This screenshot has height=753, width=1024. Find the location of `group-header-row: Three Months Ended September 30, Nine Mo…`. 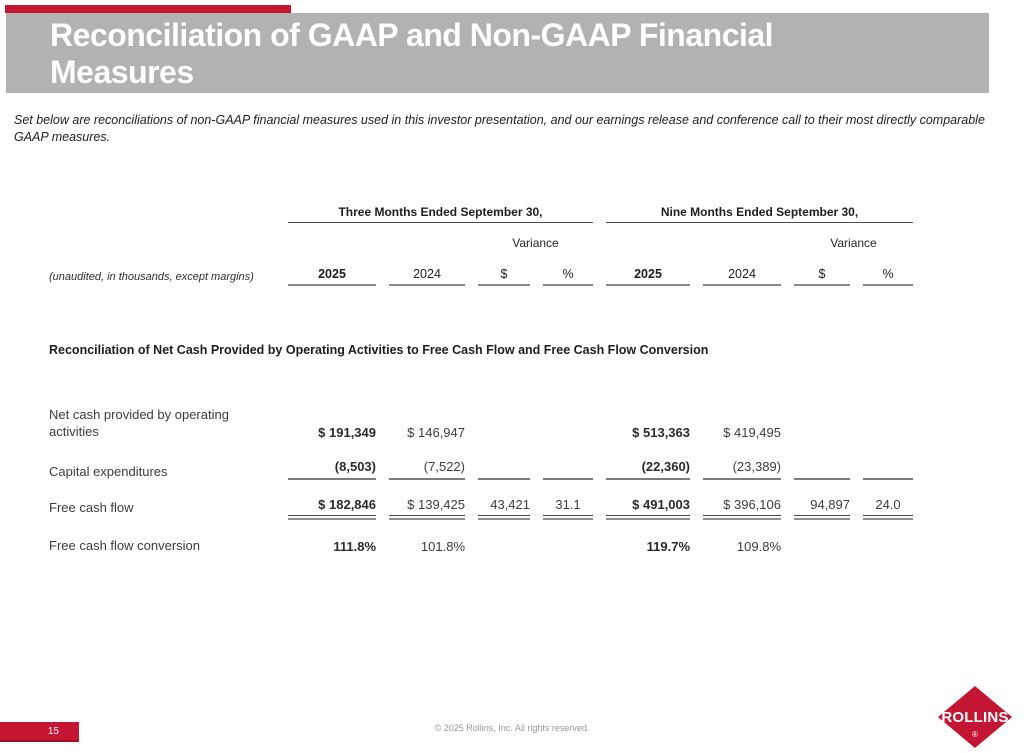

group-header-row: Three Months Ended September 30, Nine Mo… is located at coordinates (485, 214).